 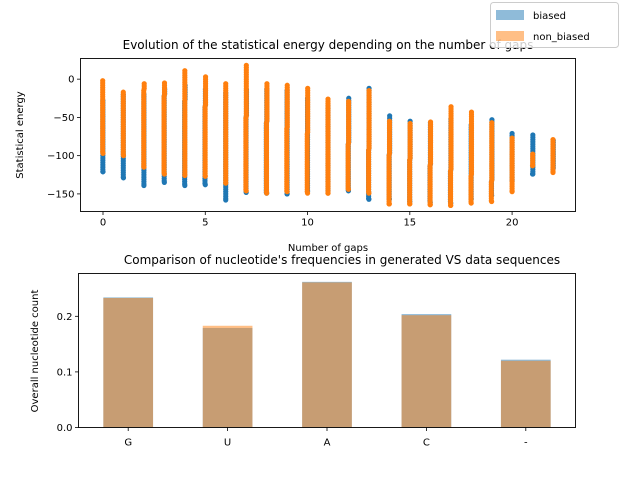 What do you see at coordinates (307, 223) in the screenshot?
I see `scatter-x-tick-label: 10` at bounding box center [307, 223].